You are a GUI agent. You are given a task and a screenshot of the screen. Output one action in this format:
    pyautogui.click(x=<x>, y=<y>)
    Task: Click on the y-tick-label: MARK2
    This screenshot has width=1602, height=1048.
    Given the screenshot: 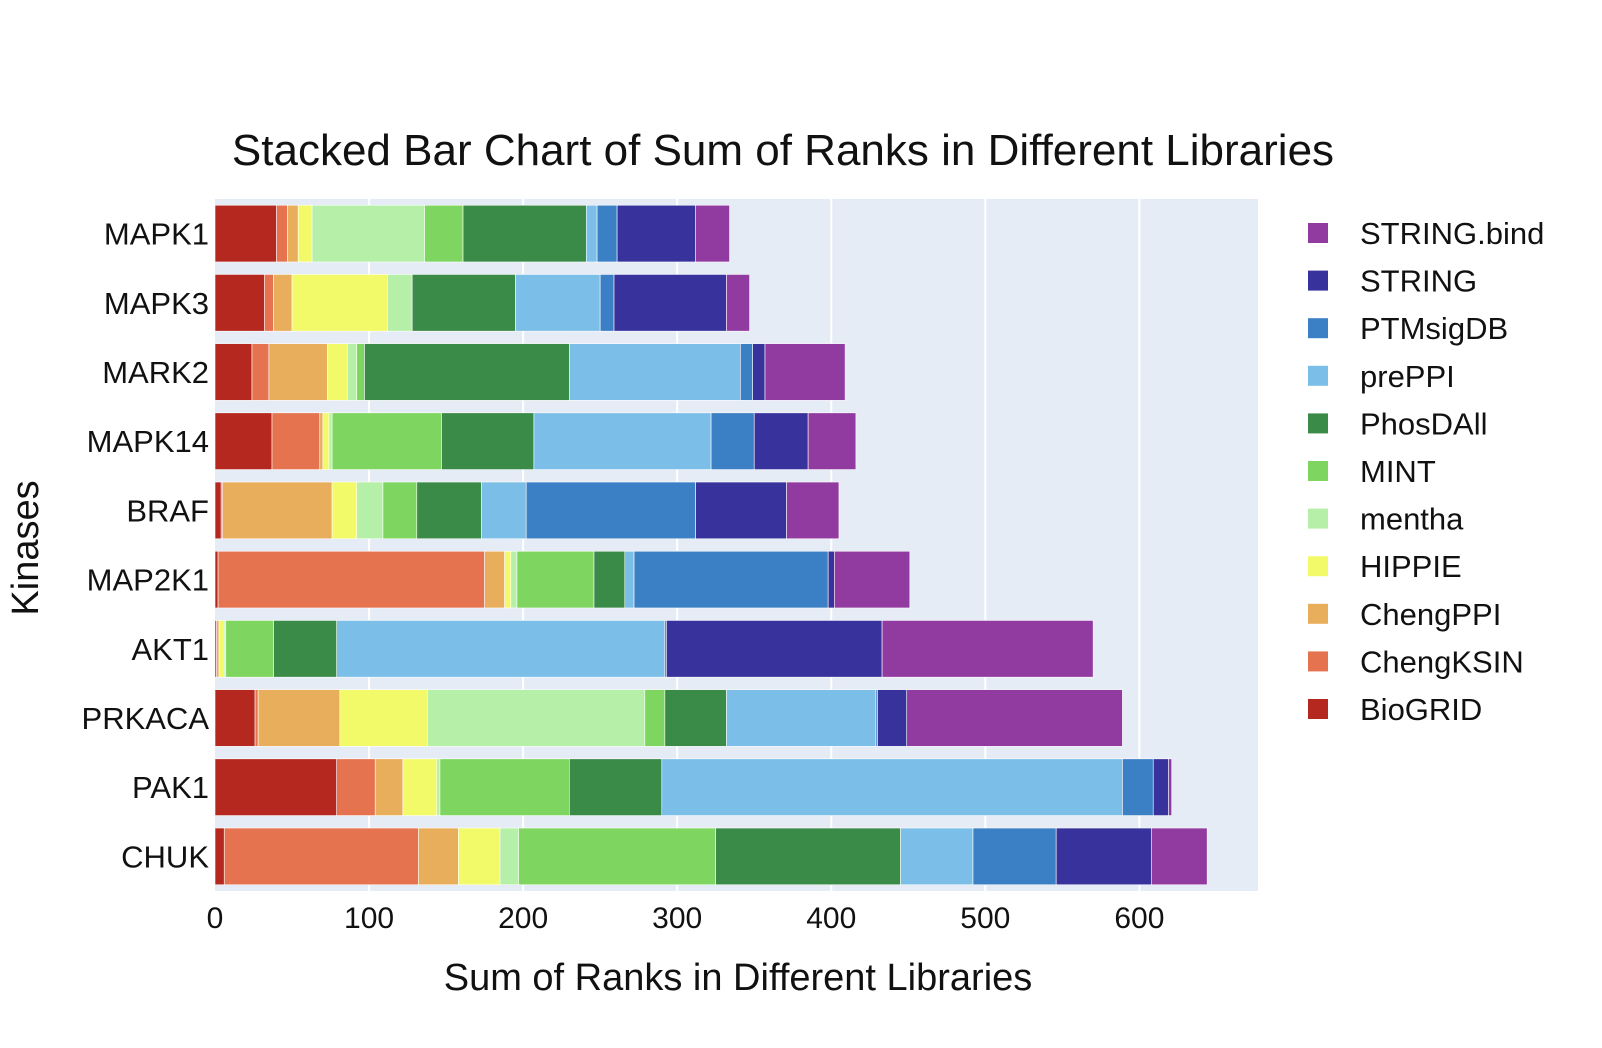 What is the action you would take?
    pyautogui.click(x=155, y=372)
    